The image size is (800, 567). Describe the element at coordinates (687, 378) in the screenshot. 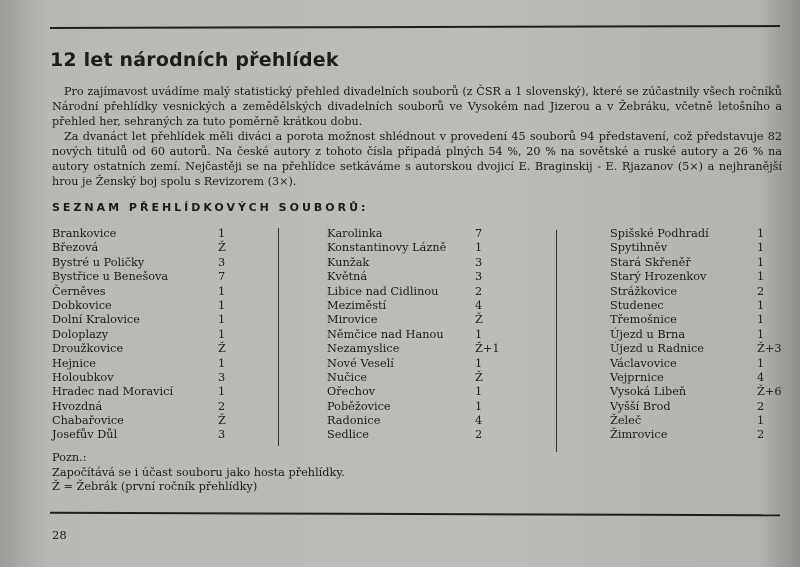

I see `ensemble-row: Vejprnice 4` at that location.